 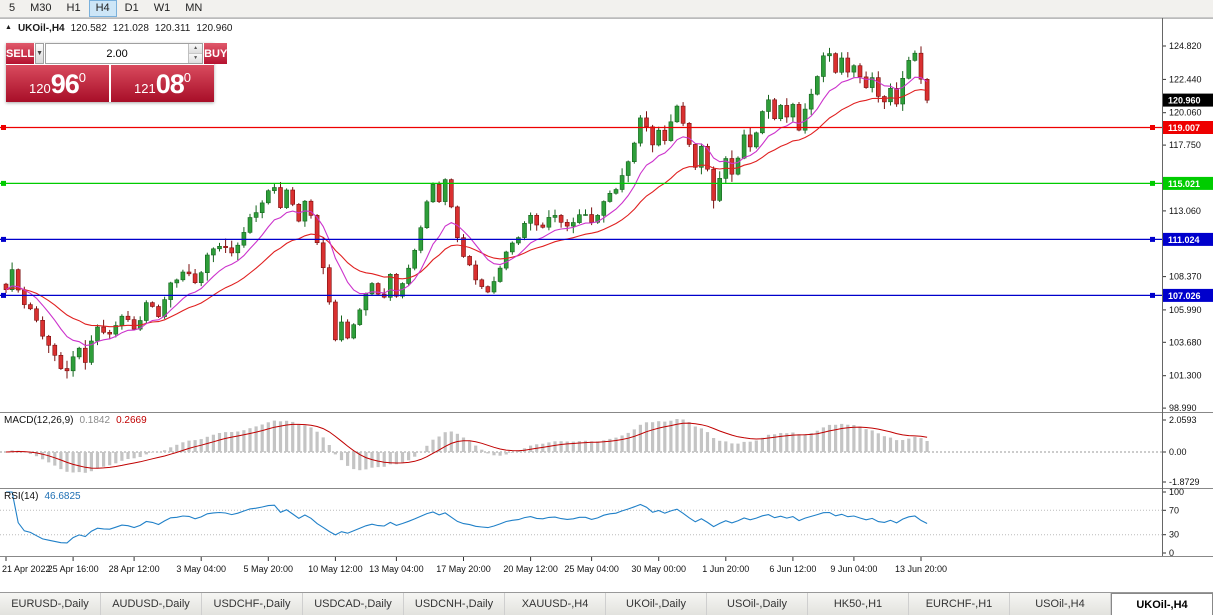 What do you see at coordinates (581, 517) in the screenshot?
I see `rsi-indicator` at bounding box center [581, 517].